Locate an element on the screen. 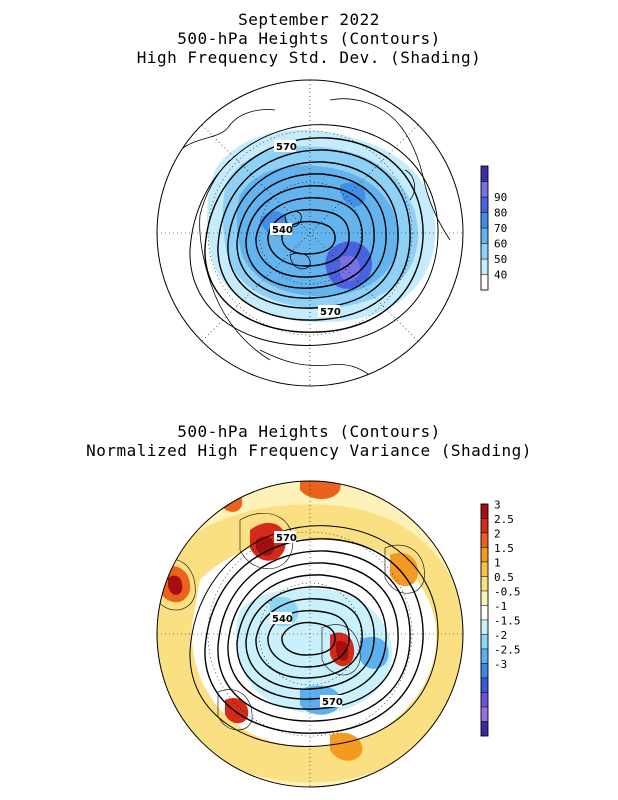 This screenshot has width=618, height=800. bottom-colorbar-tick-label: -2 is located at coordinates (500, 635).